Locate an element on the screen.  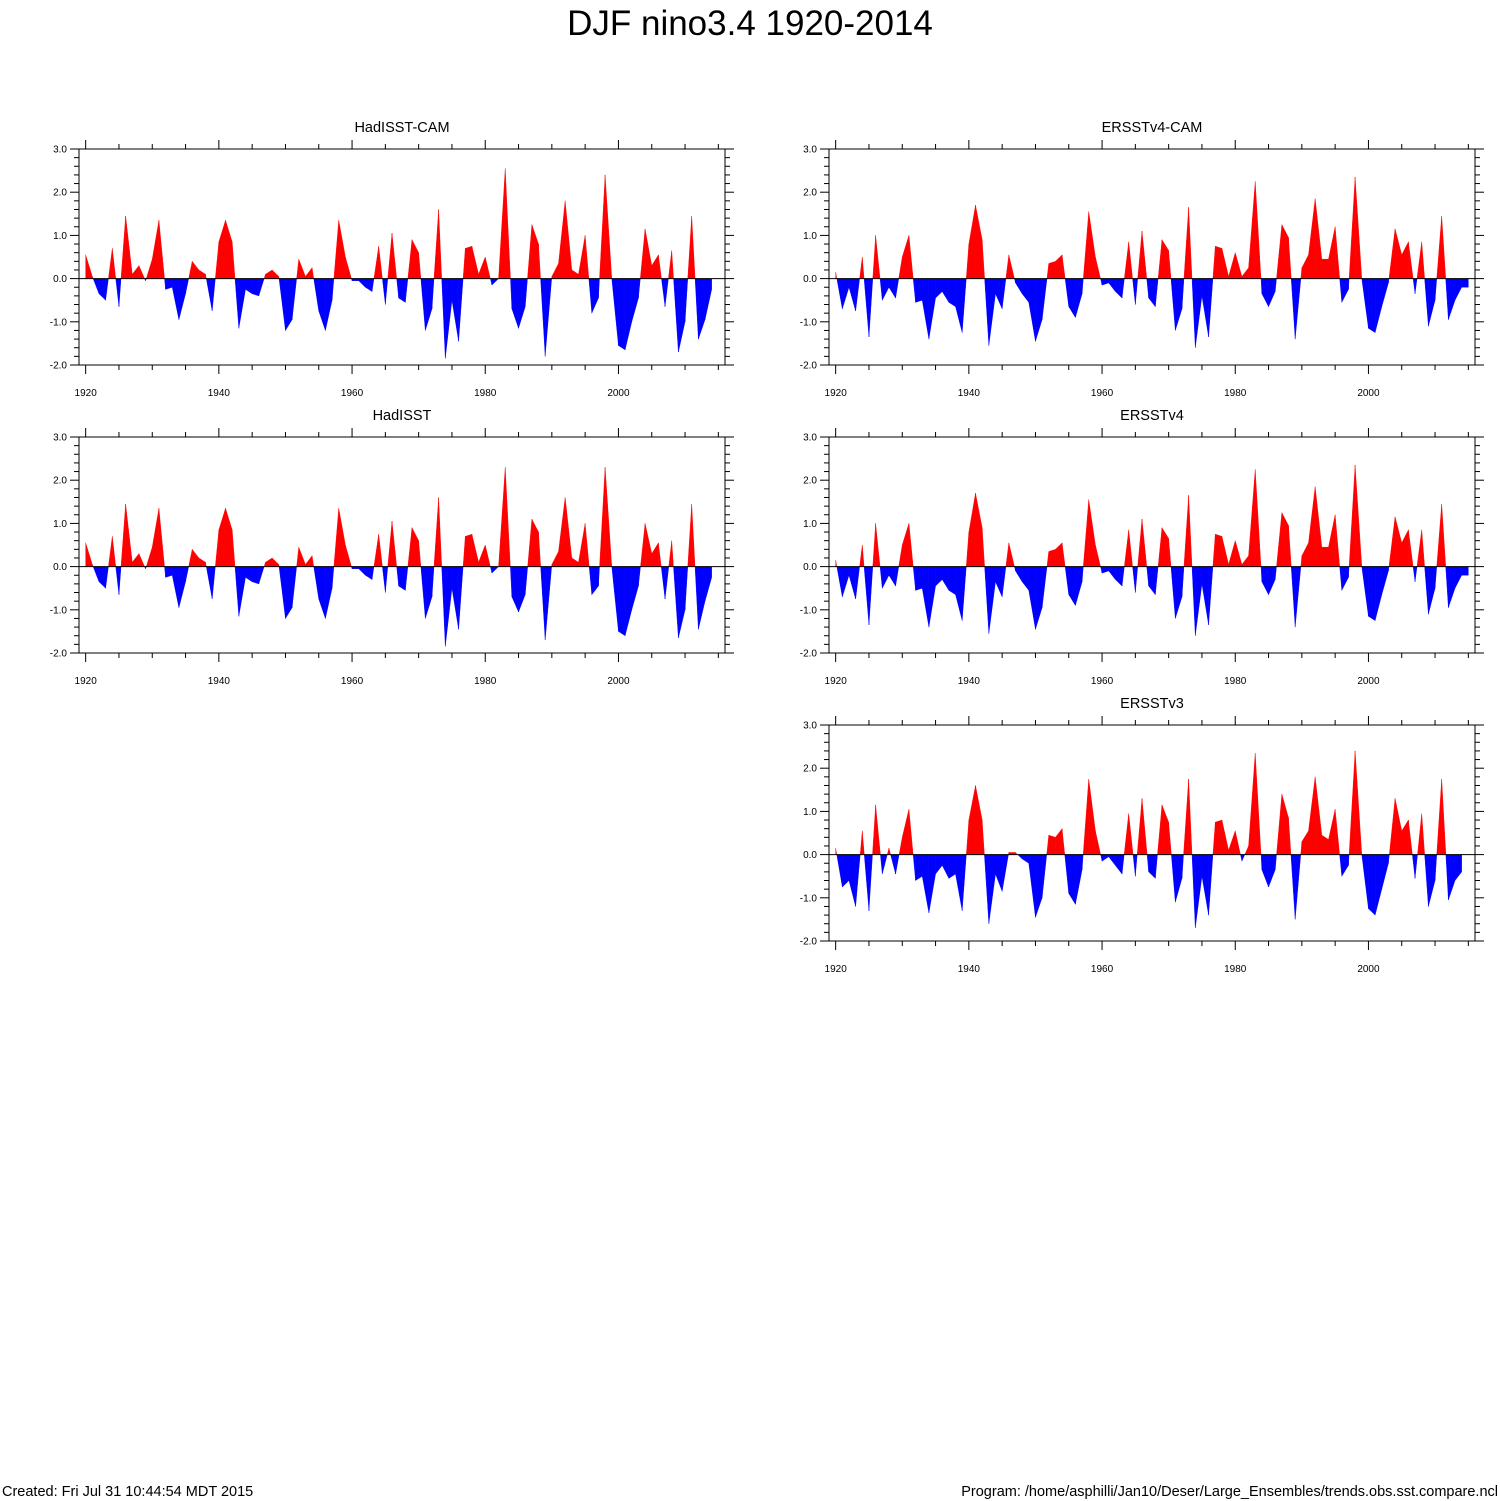
panel-title: HadISST is located at coordinates (402, 416).